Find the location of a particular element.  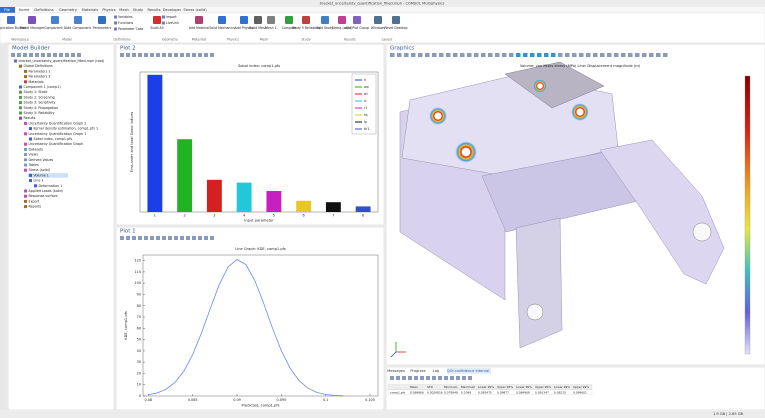

tree-item: Study 5: Reliability is located at coordinates (39, 113).